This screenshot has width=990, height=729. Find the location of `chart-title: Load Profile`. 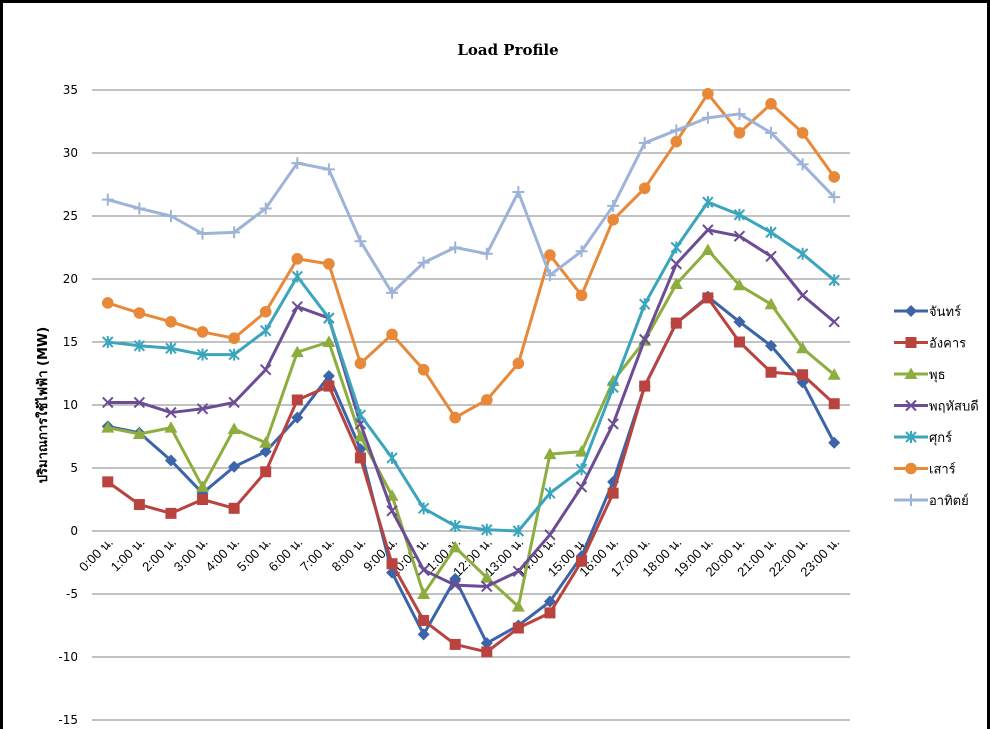

chart-title: Load Profile is located at coordinates (507, 50).